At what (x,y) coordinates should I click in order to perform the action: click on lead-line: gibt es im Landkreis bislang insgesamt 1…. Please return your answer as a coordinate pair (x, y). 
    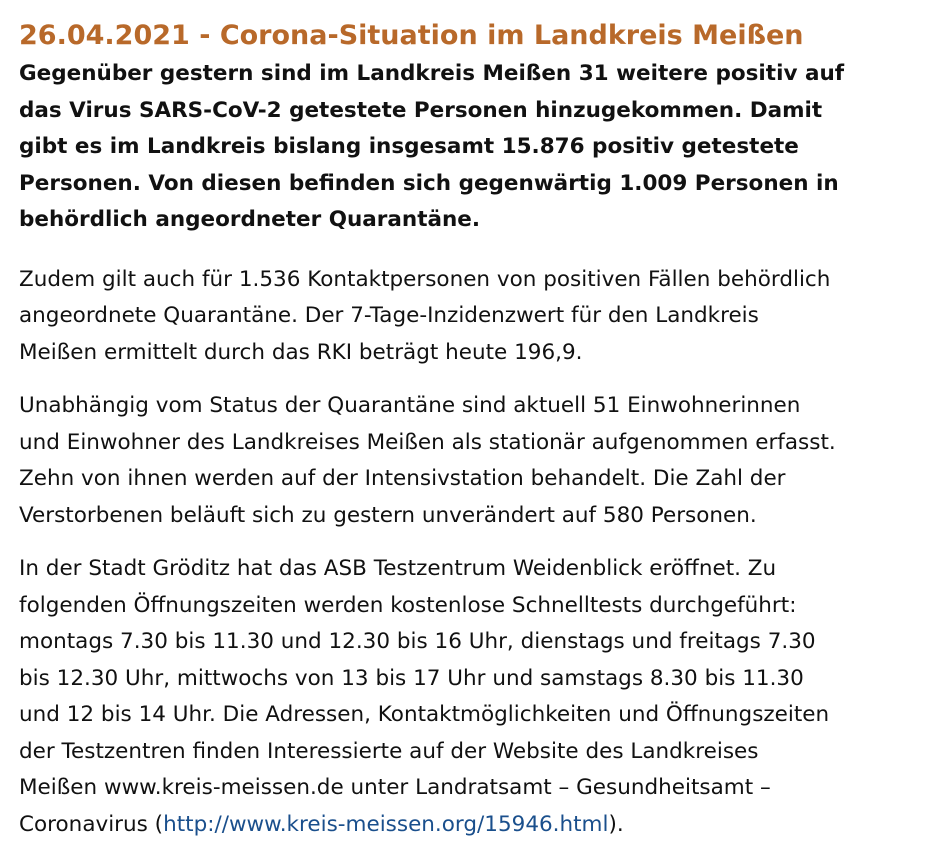
    Looking at the image, I should click on (409, 146).